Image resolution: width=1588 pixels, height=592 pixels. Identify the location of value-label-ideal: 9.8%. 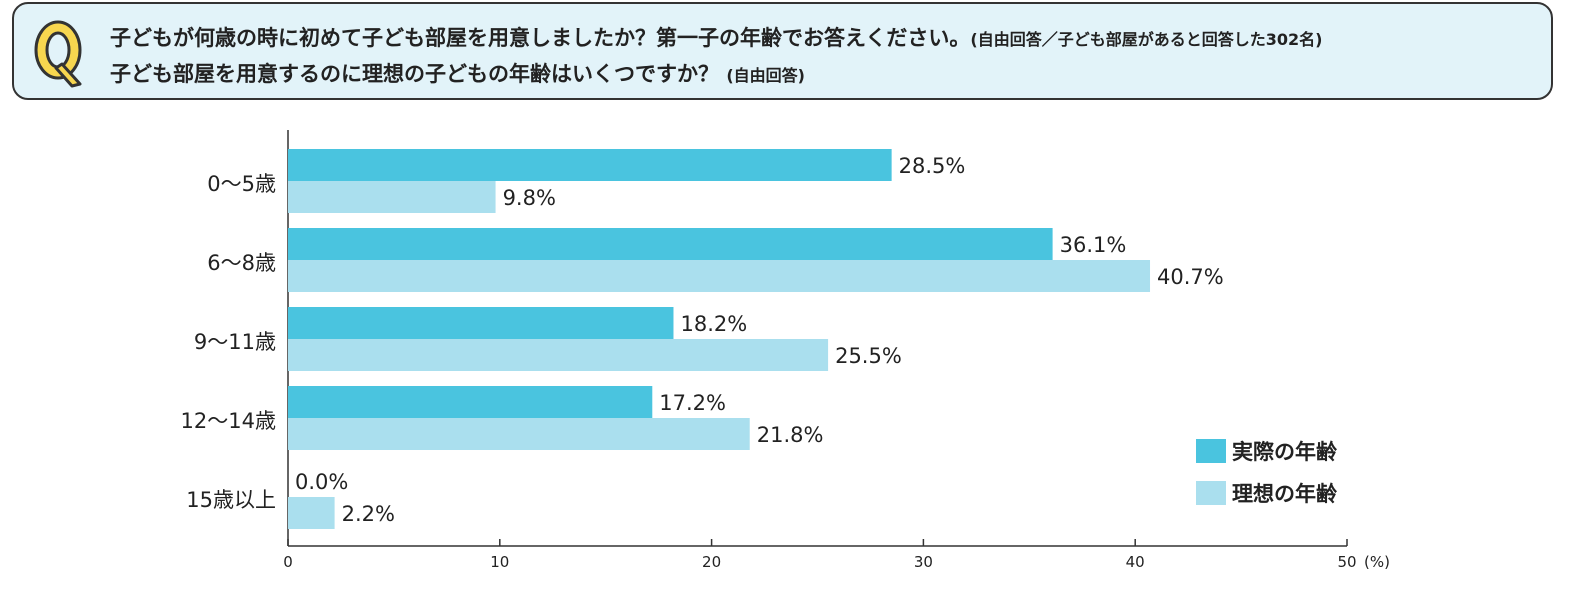
(529, 198).